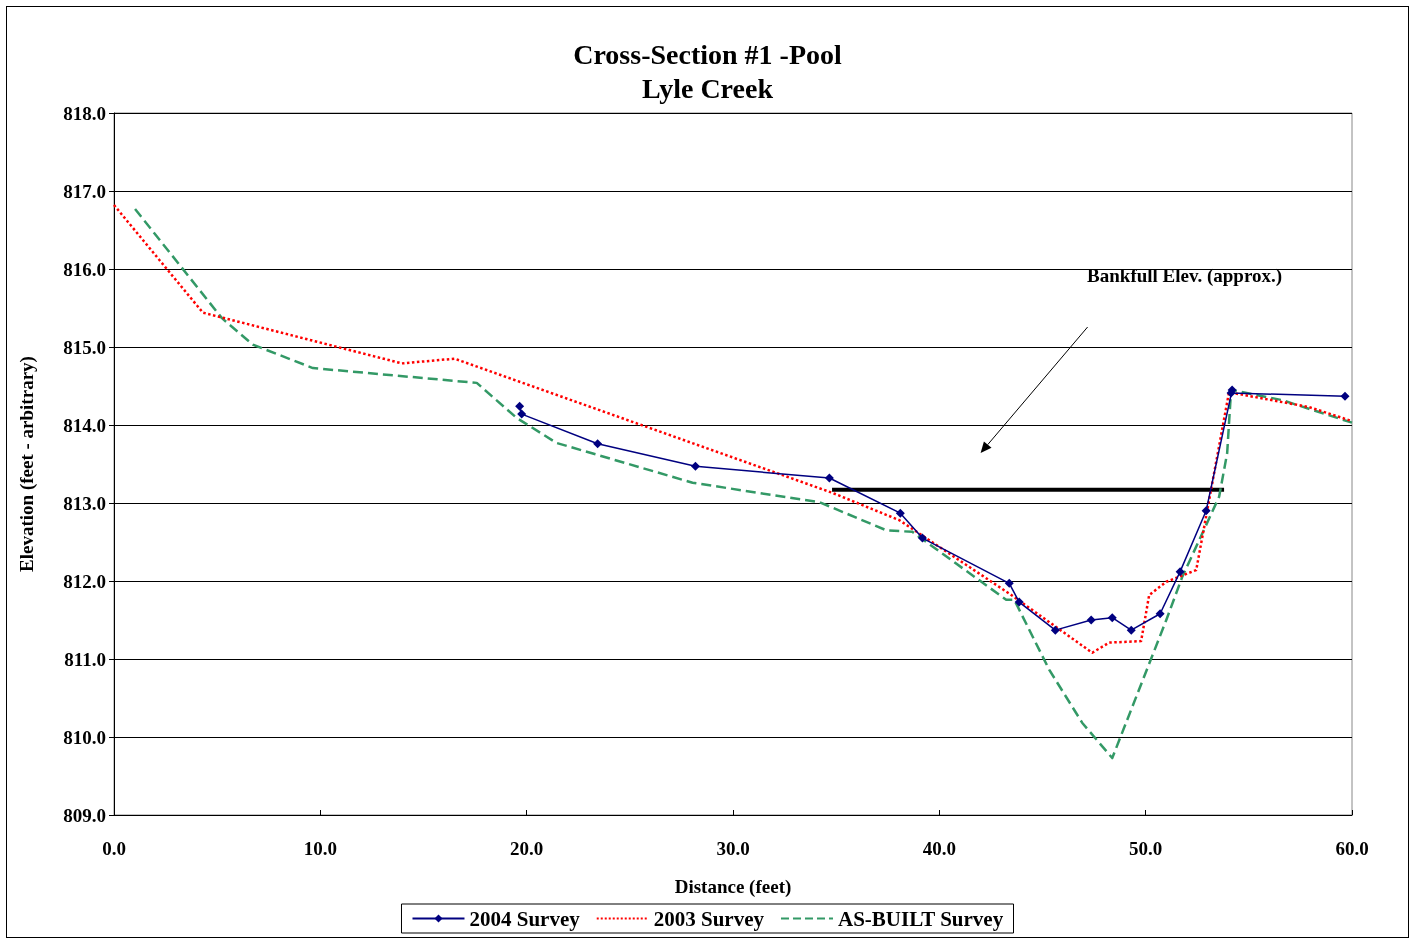  Describe the element at coordinates (920, 918) in the screenshot. I see `legend-label: AS-BUILT Survey` at that location.